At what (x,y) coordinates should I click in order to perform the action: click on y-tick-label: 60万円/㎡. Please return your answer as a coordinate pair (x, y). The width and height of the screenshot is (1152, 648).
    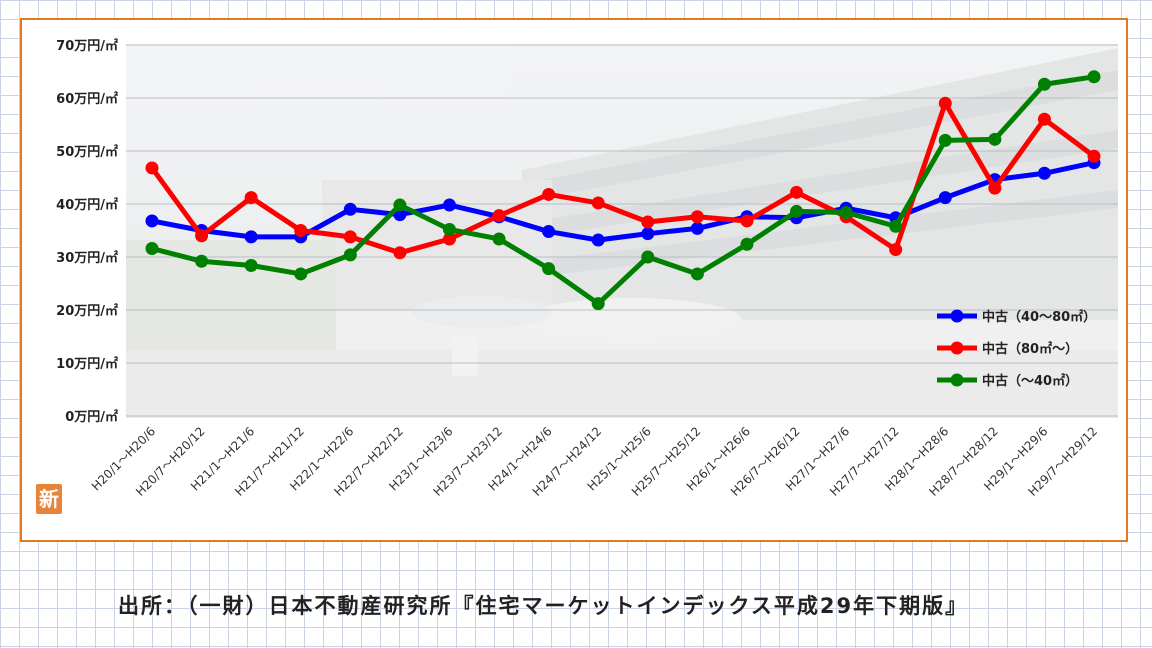
    Looking at the image, I should click on (87, 99).